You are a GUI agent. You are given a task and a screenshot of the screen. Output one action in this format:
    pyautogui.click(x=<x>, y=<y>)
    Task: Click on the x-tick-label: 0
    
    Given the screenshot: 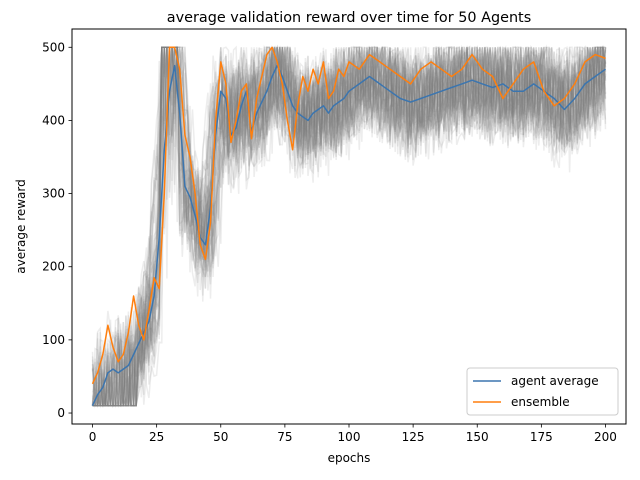 What is the action you would take?
    pyautogui.click(x=93, y=437)
    